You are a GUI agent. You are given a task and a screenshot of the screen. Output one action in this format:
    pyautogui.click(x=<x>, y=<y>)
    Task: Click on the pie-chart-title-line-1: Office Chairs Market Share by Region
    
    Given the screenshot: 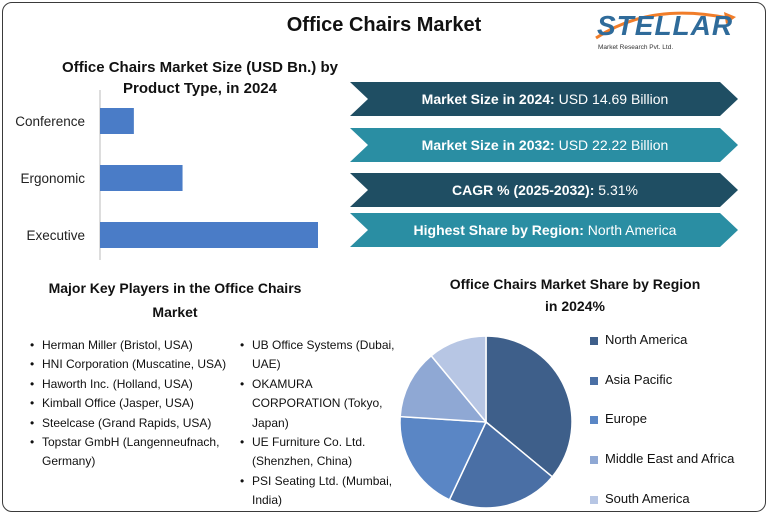 What is the action you would take?
    pyautogui.click(x=575, y=284)
    